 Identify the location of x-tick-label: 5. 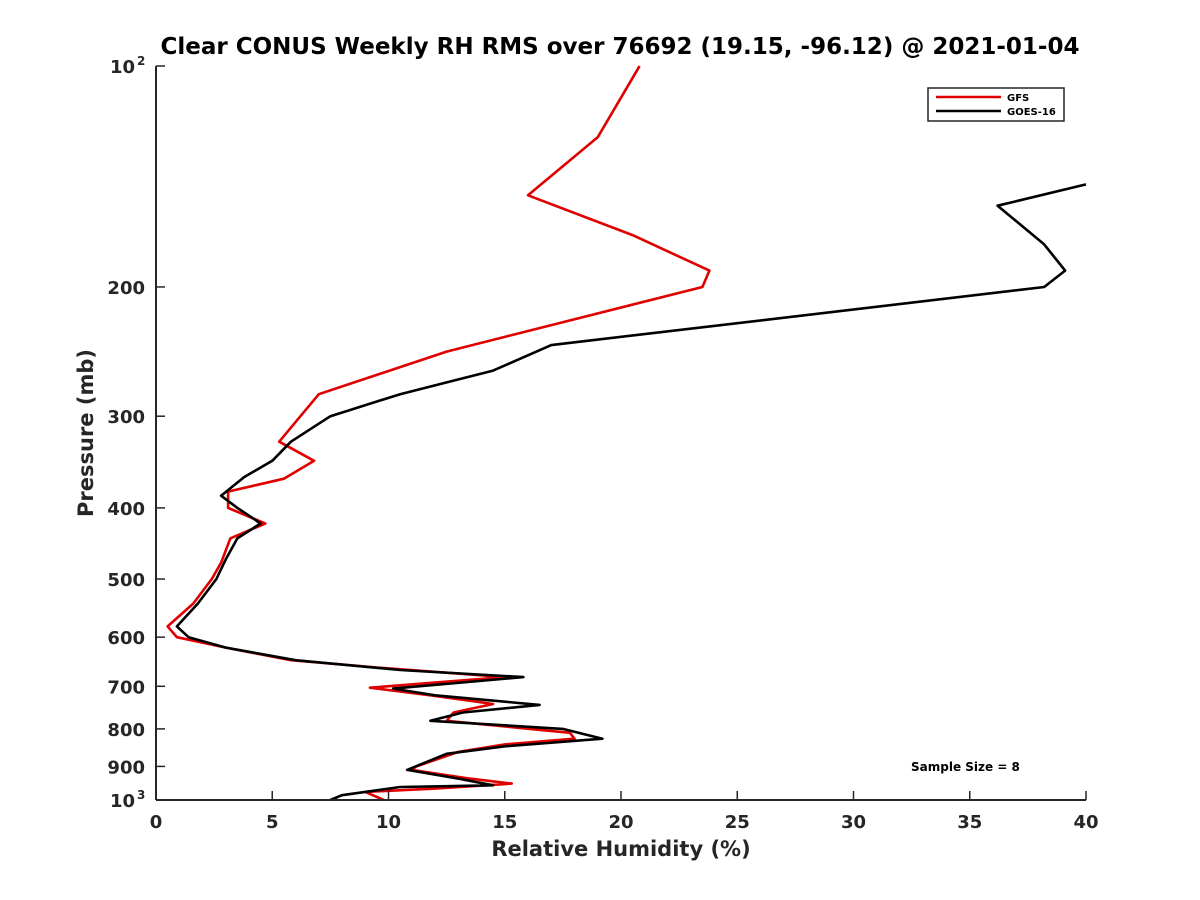
(272, 822).